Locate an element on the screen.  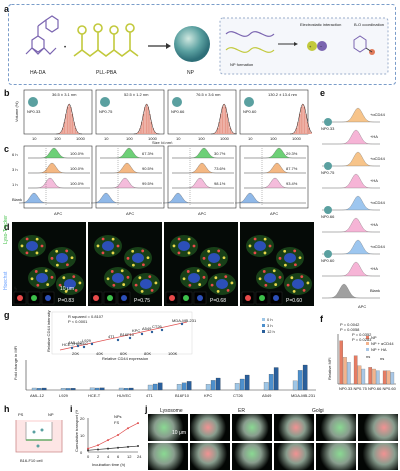
e-np-icon is located at coordinates (328, 210).